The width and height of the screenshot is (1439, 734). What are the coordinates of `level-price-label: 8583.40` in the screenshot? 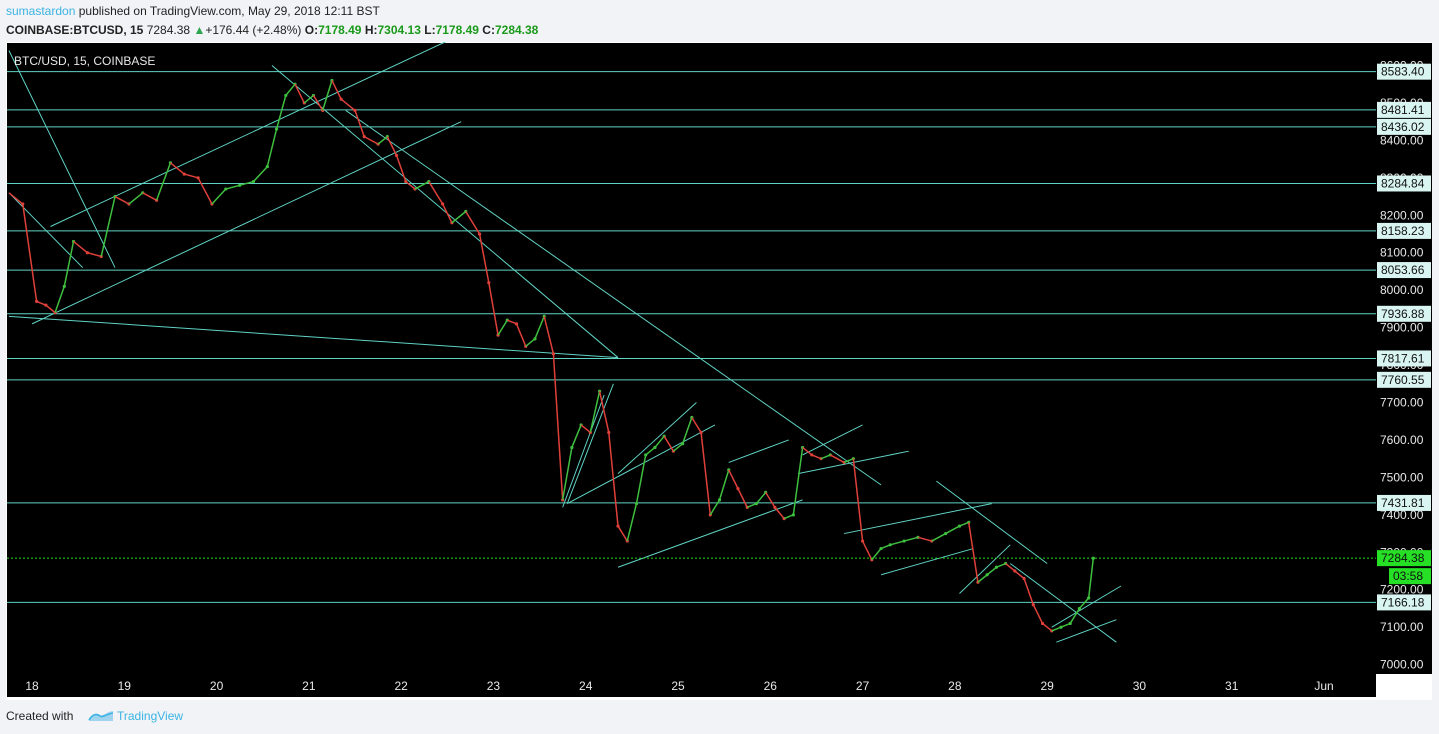 It's located at (1403, 72).